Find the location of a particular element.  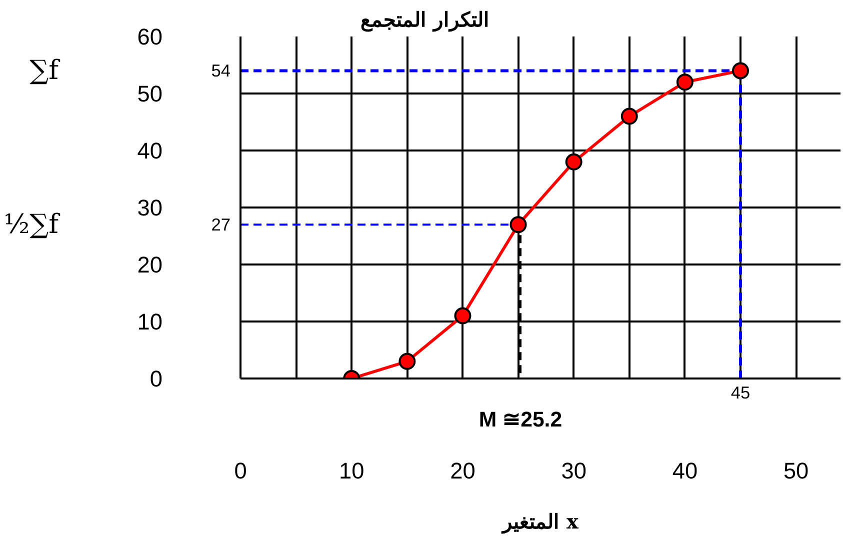

x-tick-label: 40 is located at coordinates (685, 471).